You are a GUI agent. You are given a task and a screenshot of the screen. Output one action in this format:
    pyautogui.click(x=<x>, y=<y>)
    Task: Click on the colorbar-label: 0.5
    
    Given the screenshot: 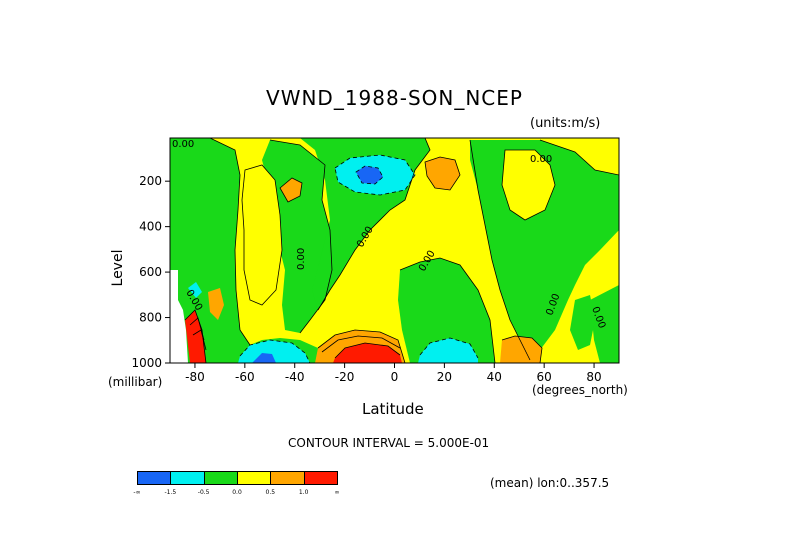 What is the action you would take?
    pyautogui.click(x=270, y=492)
    